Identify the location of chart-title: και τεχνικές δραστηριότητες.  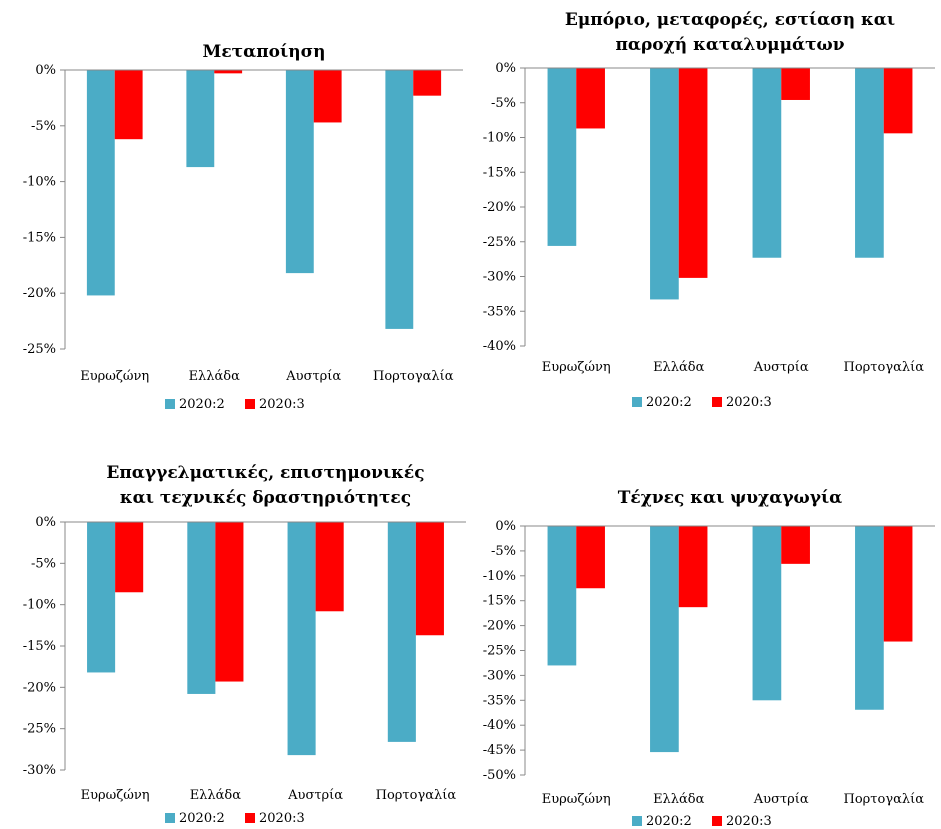
(265, 498).